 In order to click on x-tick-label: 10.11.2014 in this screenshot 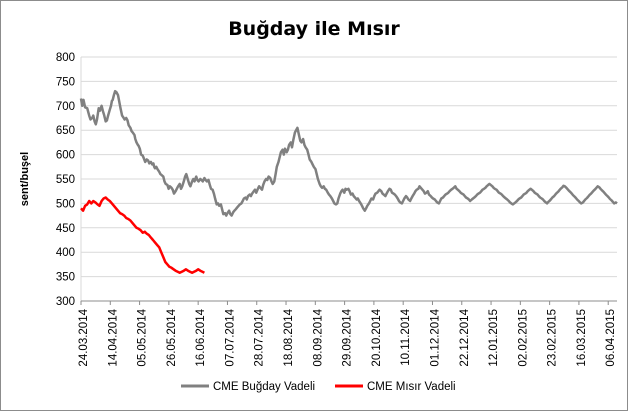, I will do `click(406, 336)`.